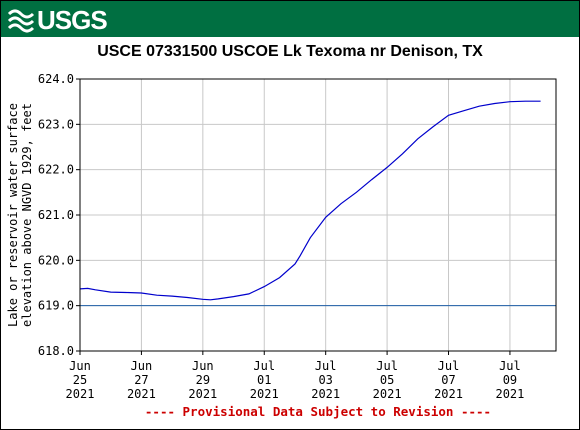  Describe the element at coordinates (56, 215) in the screenshot. I see `y-tick-label: 621.0` at that location.